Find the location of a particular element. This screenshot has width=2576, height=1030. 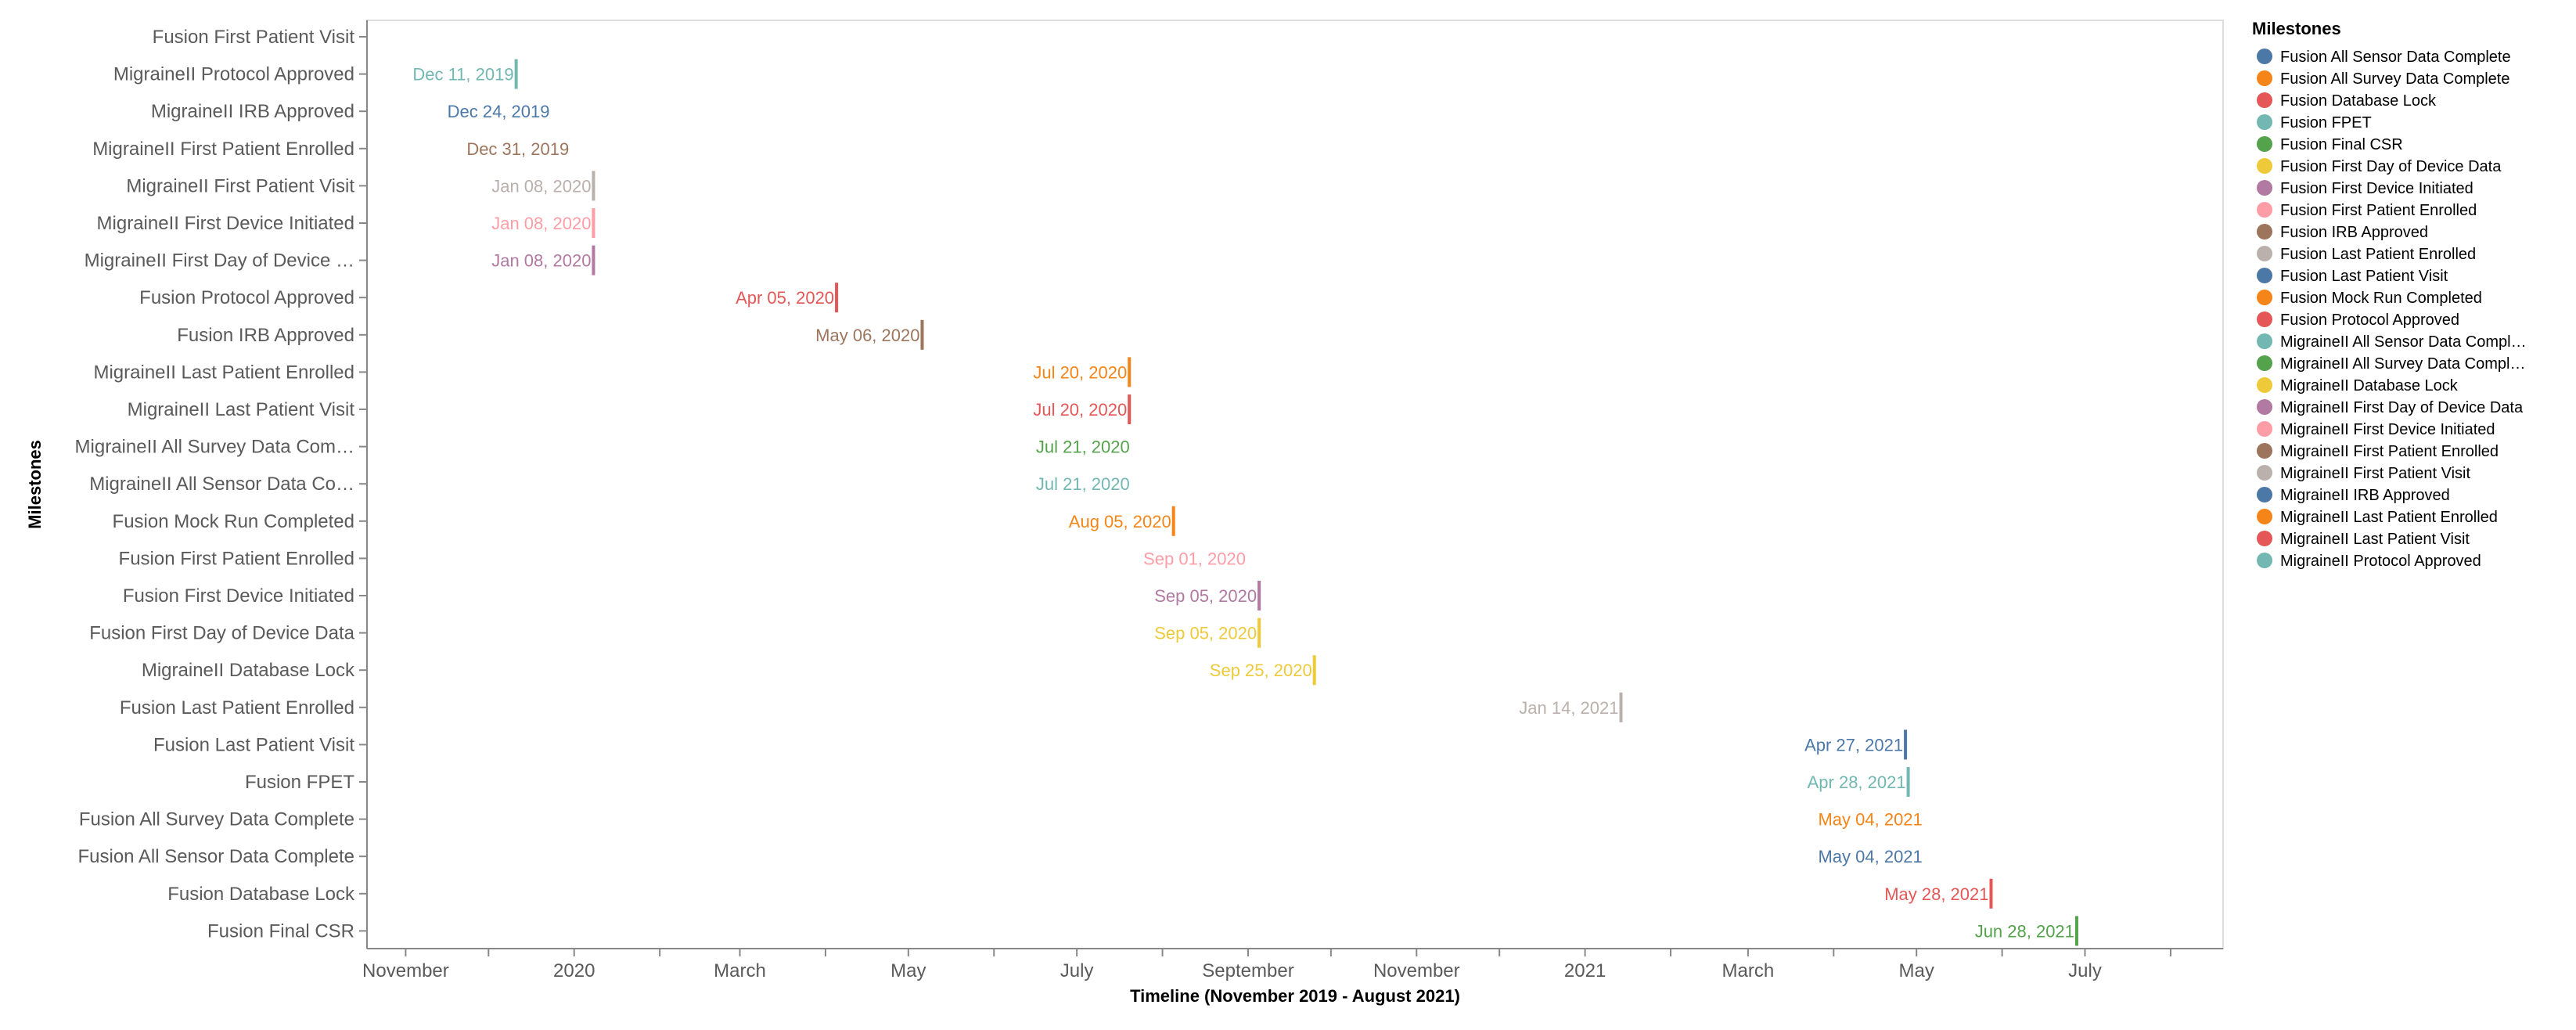

legend-label: Fusion Mock Run Completed is located at coordinates (2381, 298).